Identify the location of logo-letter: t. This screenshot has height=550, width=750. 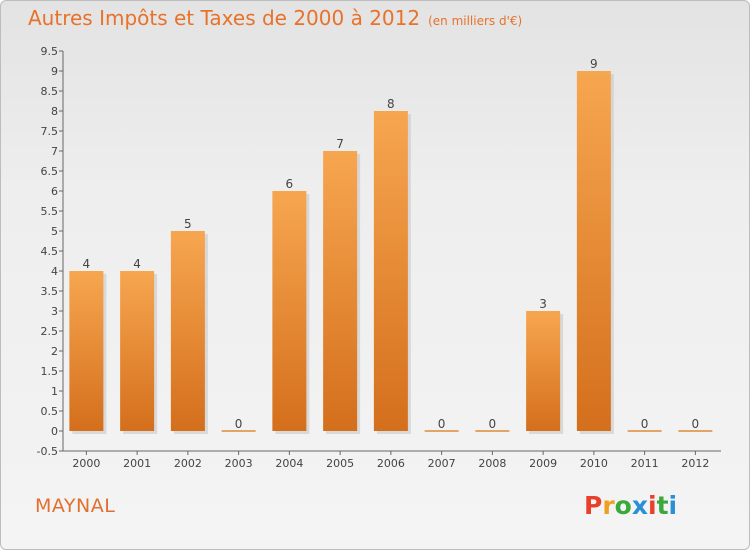
(662, 505).